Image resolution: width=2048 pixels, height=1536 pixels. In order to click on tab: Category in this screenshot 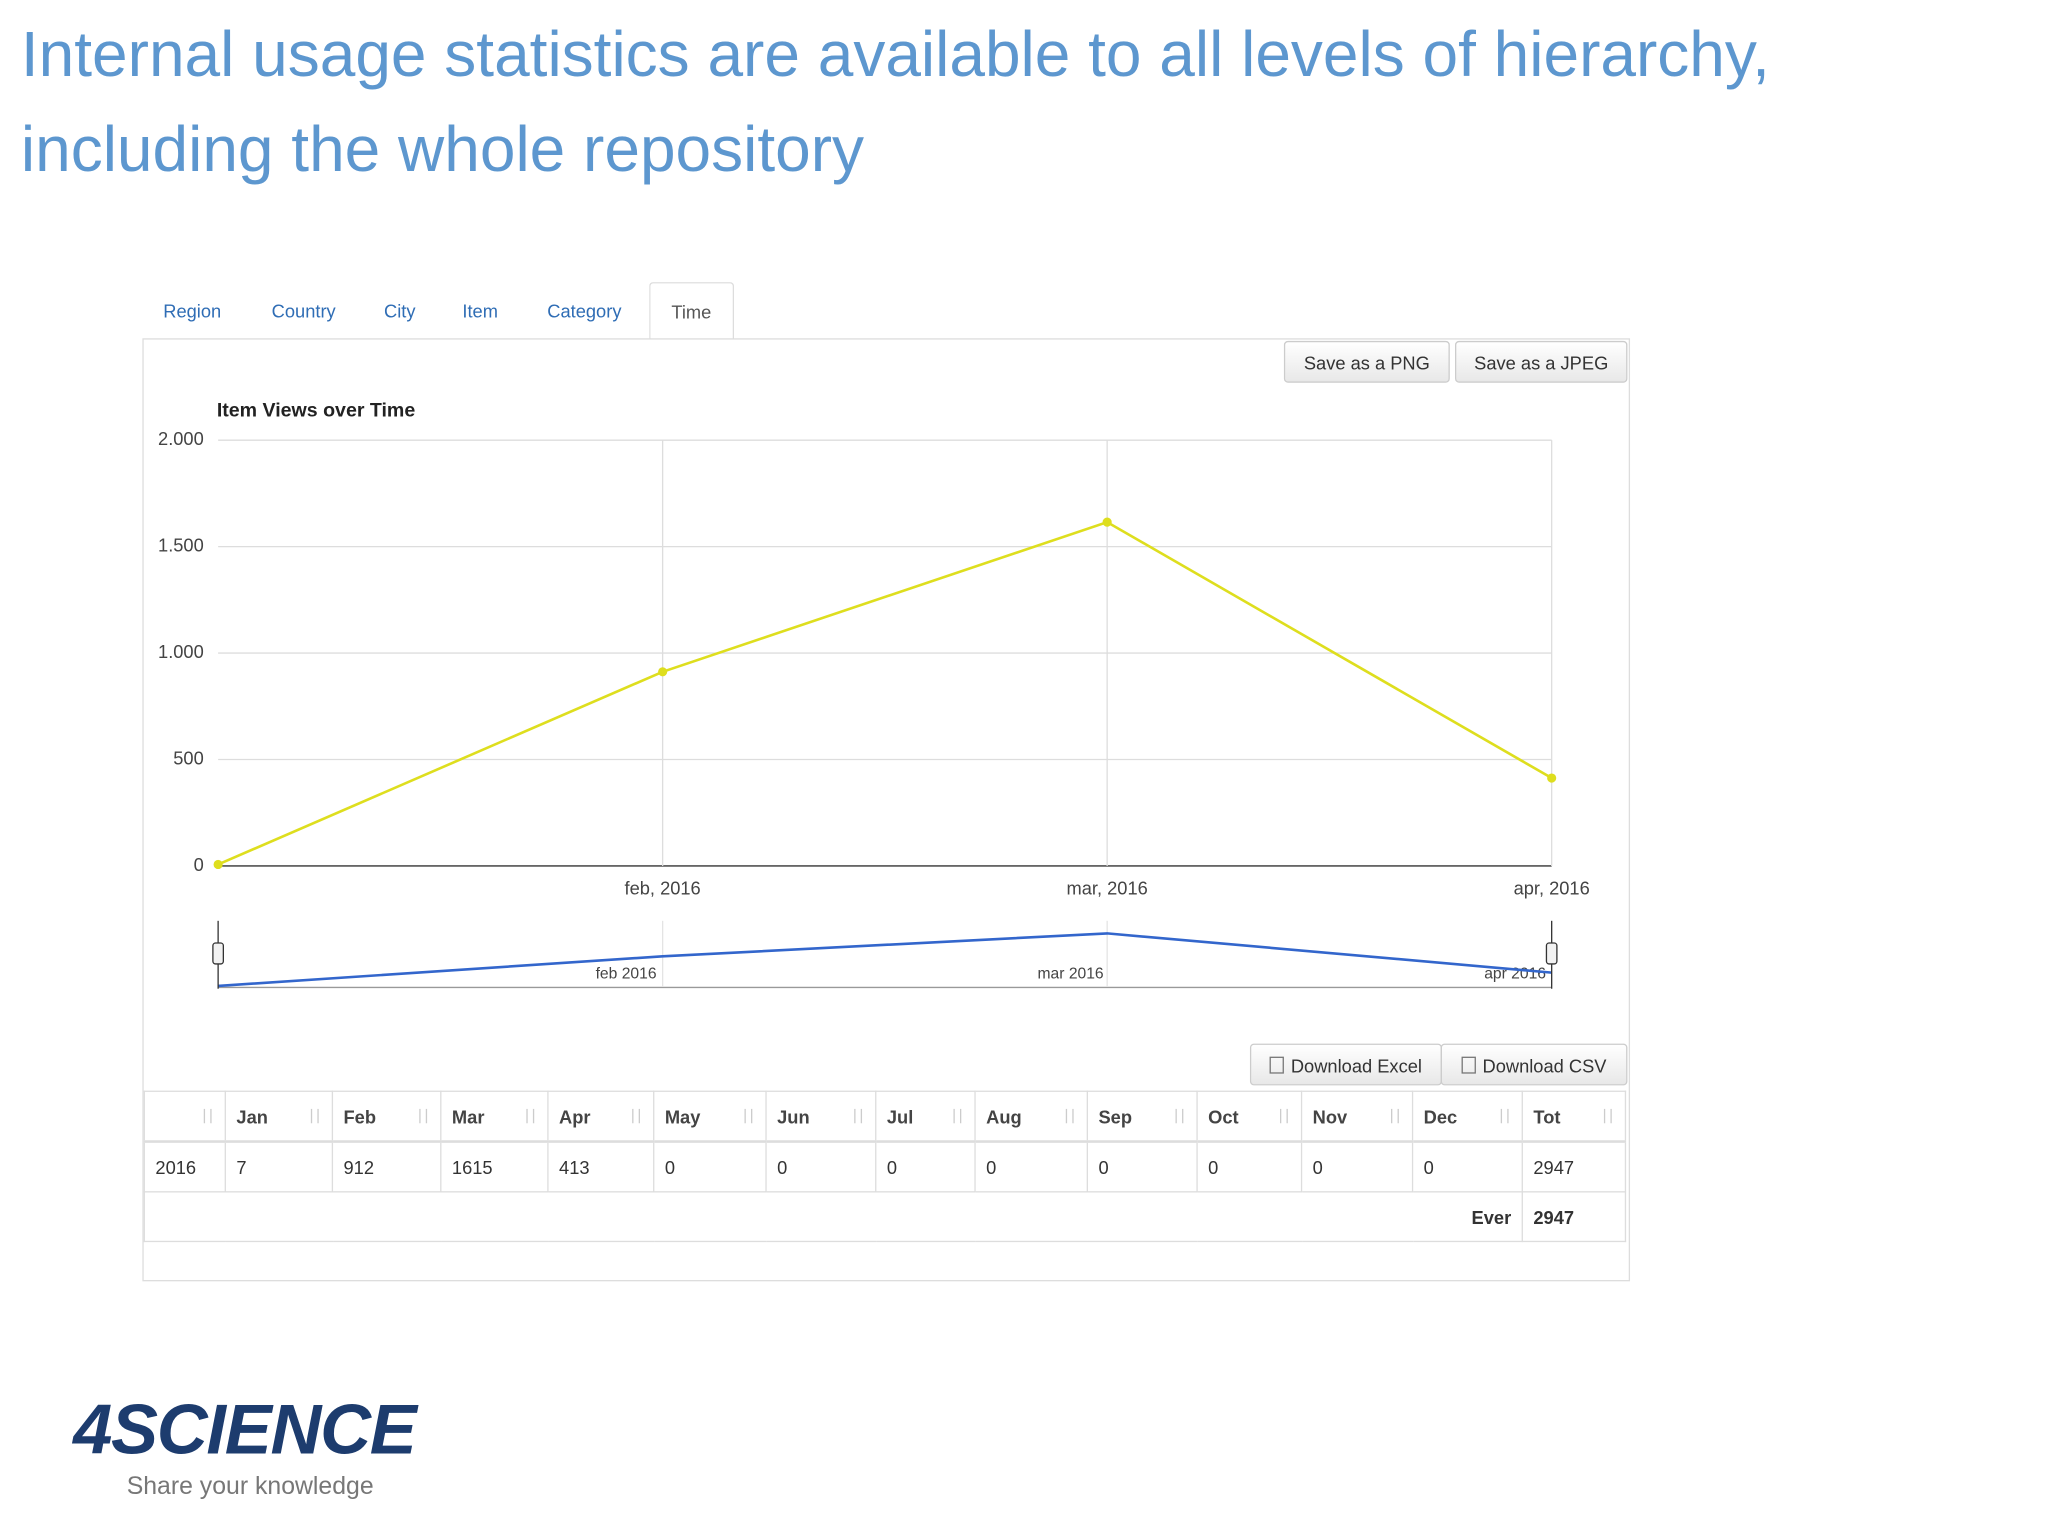, I will do `click(584, 311)`.